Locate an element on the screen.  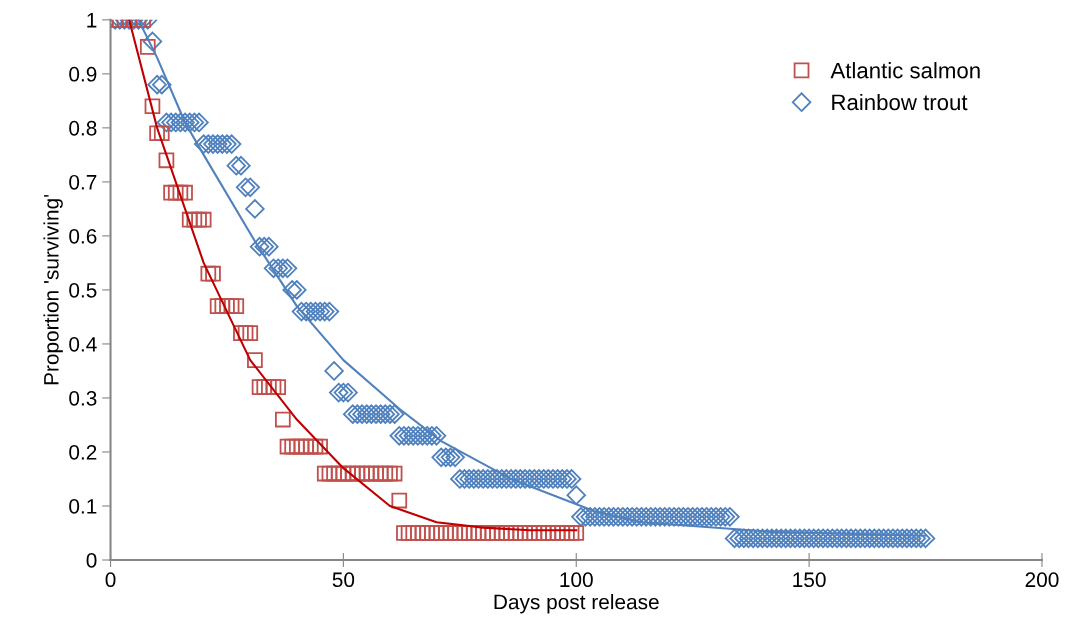
x-tick-label: 150 is located at coordinates (809, 580).